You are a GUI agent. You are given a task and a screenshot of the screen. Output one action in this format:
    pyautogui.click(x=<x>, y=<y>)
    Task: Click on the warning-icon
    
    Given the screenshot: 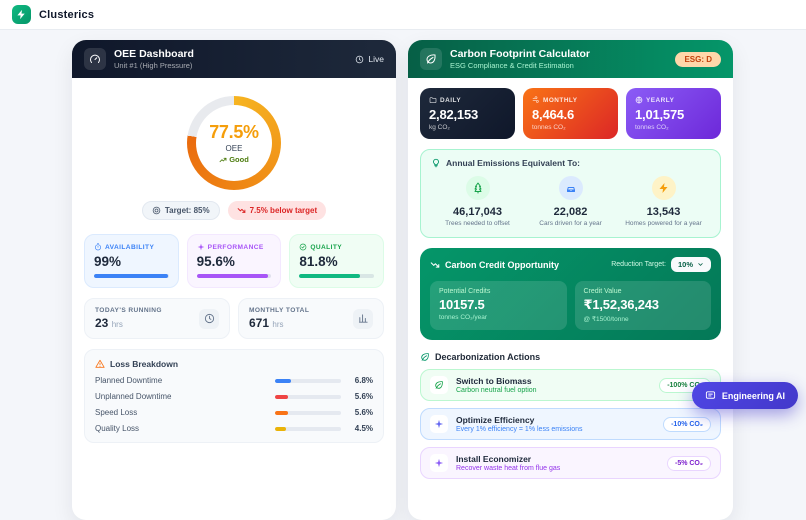 What is the action you would take?
    pyautogui.click(x=100, y=364)
    